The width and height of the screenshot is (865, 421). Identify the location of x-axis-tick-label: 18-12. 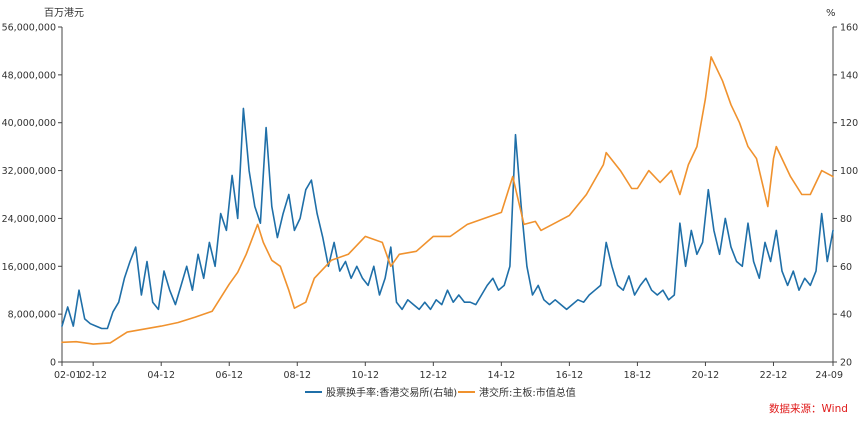
(638, 375).